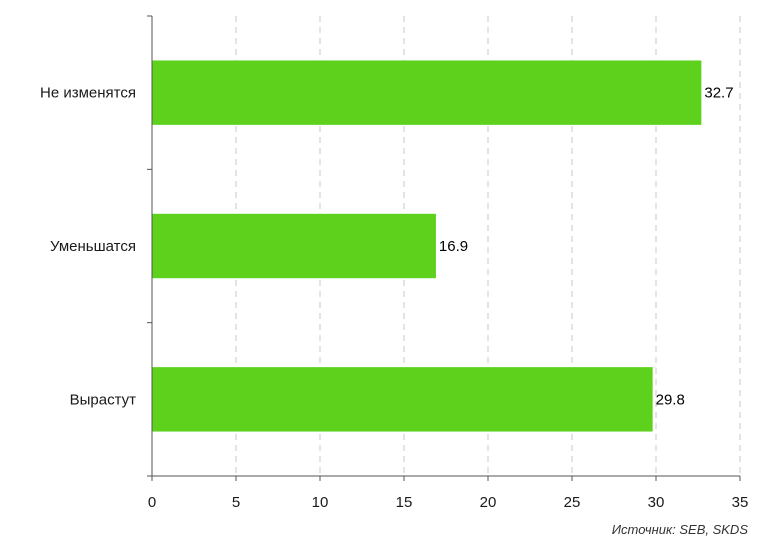 The width and height of the screenshot is (760, 546). What do you see at coordinates (236, 502) in the screenshot?
I see `x-tick-label-5: 5` at bounding box center [236, 502].